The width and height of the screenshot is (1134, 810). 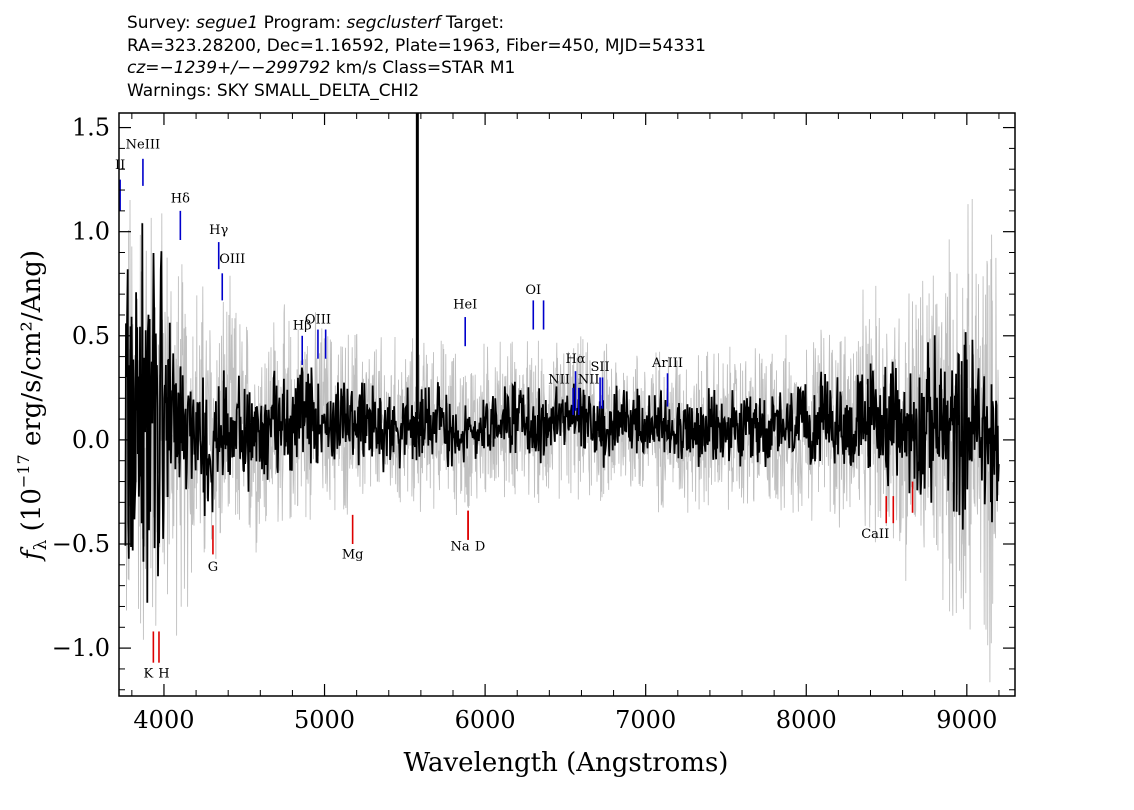 I want to click on header-line-redshift: cz=−1239+/−−299792 km/s Class=STAR M1, so click(x=416, y=68).